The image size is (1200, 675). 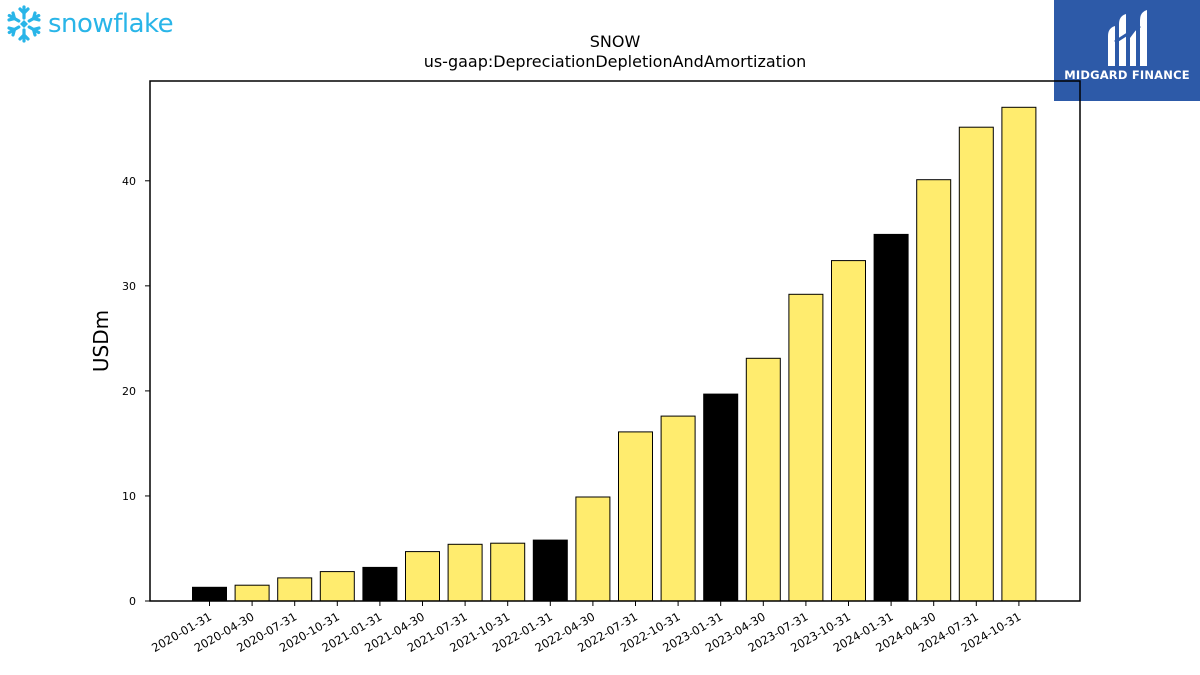 I want to click on midgard-finance-brand: MIDGARD FINANCE, so click(x=1127, y=50).